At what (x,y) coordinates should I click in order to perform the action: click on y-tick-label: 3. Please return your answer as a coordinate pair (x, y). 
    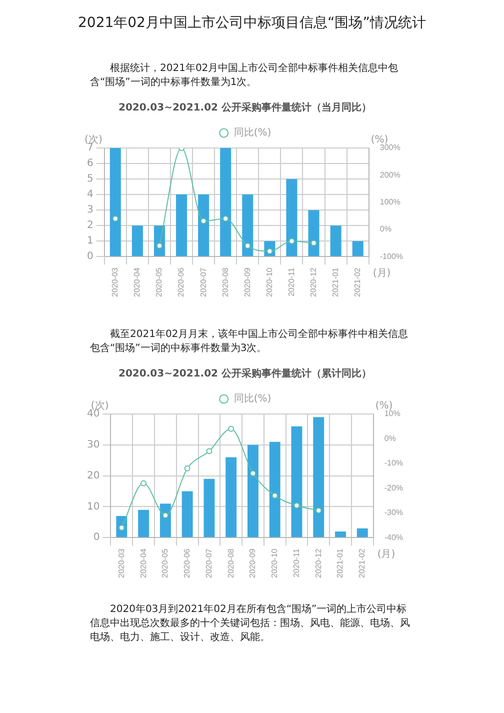
    Looking at the image, I should click on (90, 210).